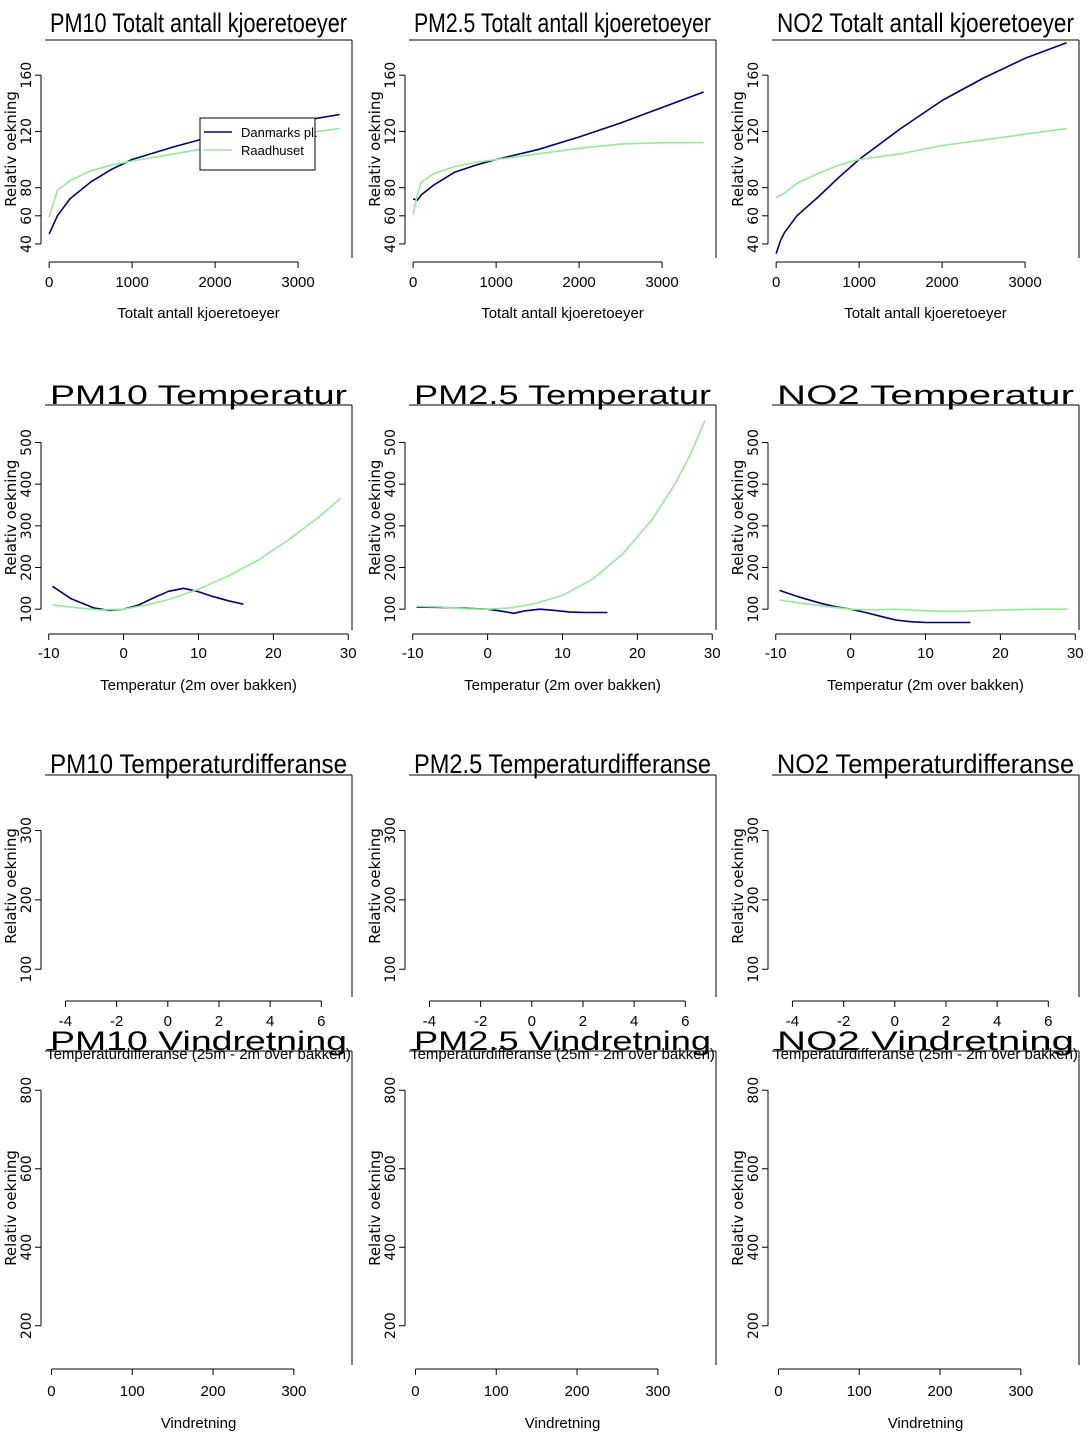 The height and width of the screenshot is (1438, 1088). What do you see at coordinates (925, 653) in the screenshot?
I see `x-tick-label: 10` at bounding box center [925, 653].